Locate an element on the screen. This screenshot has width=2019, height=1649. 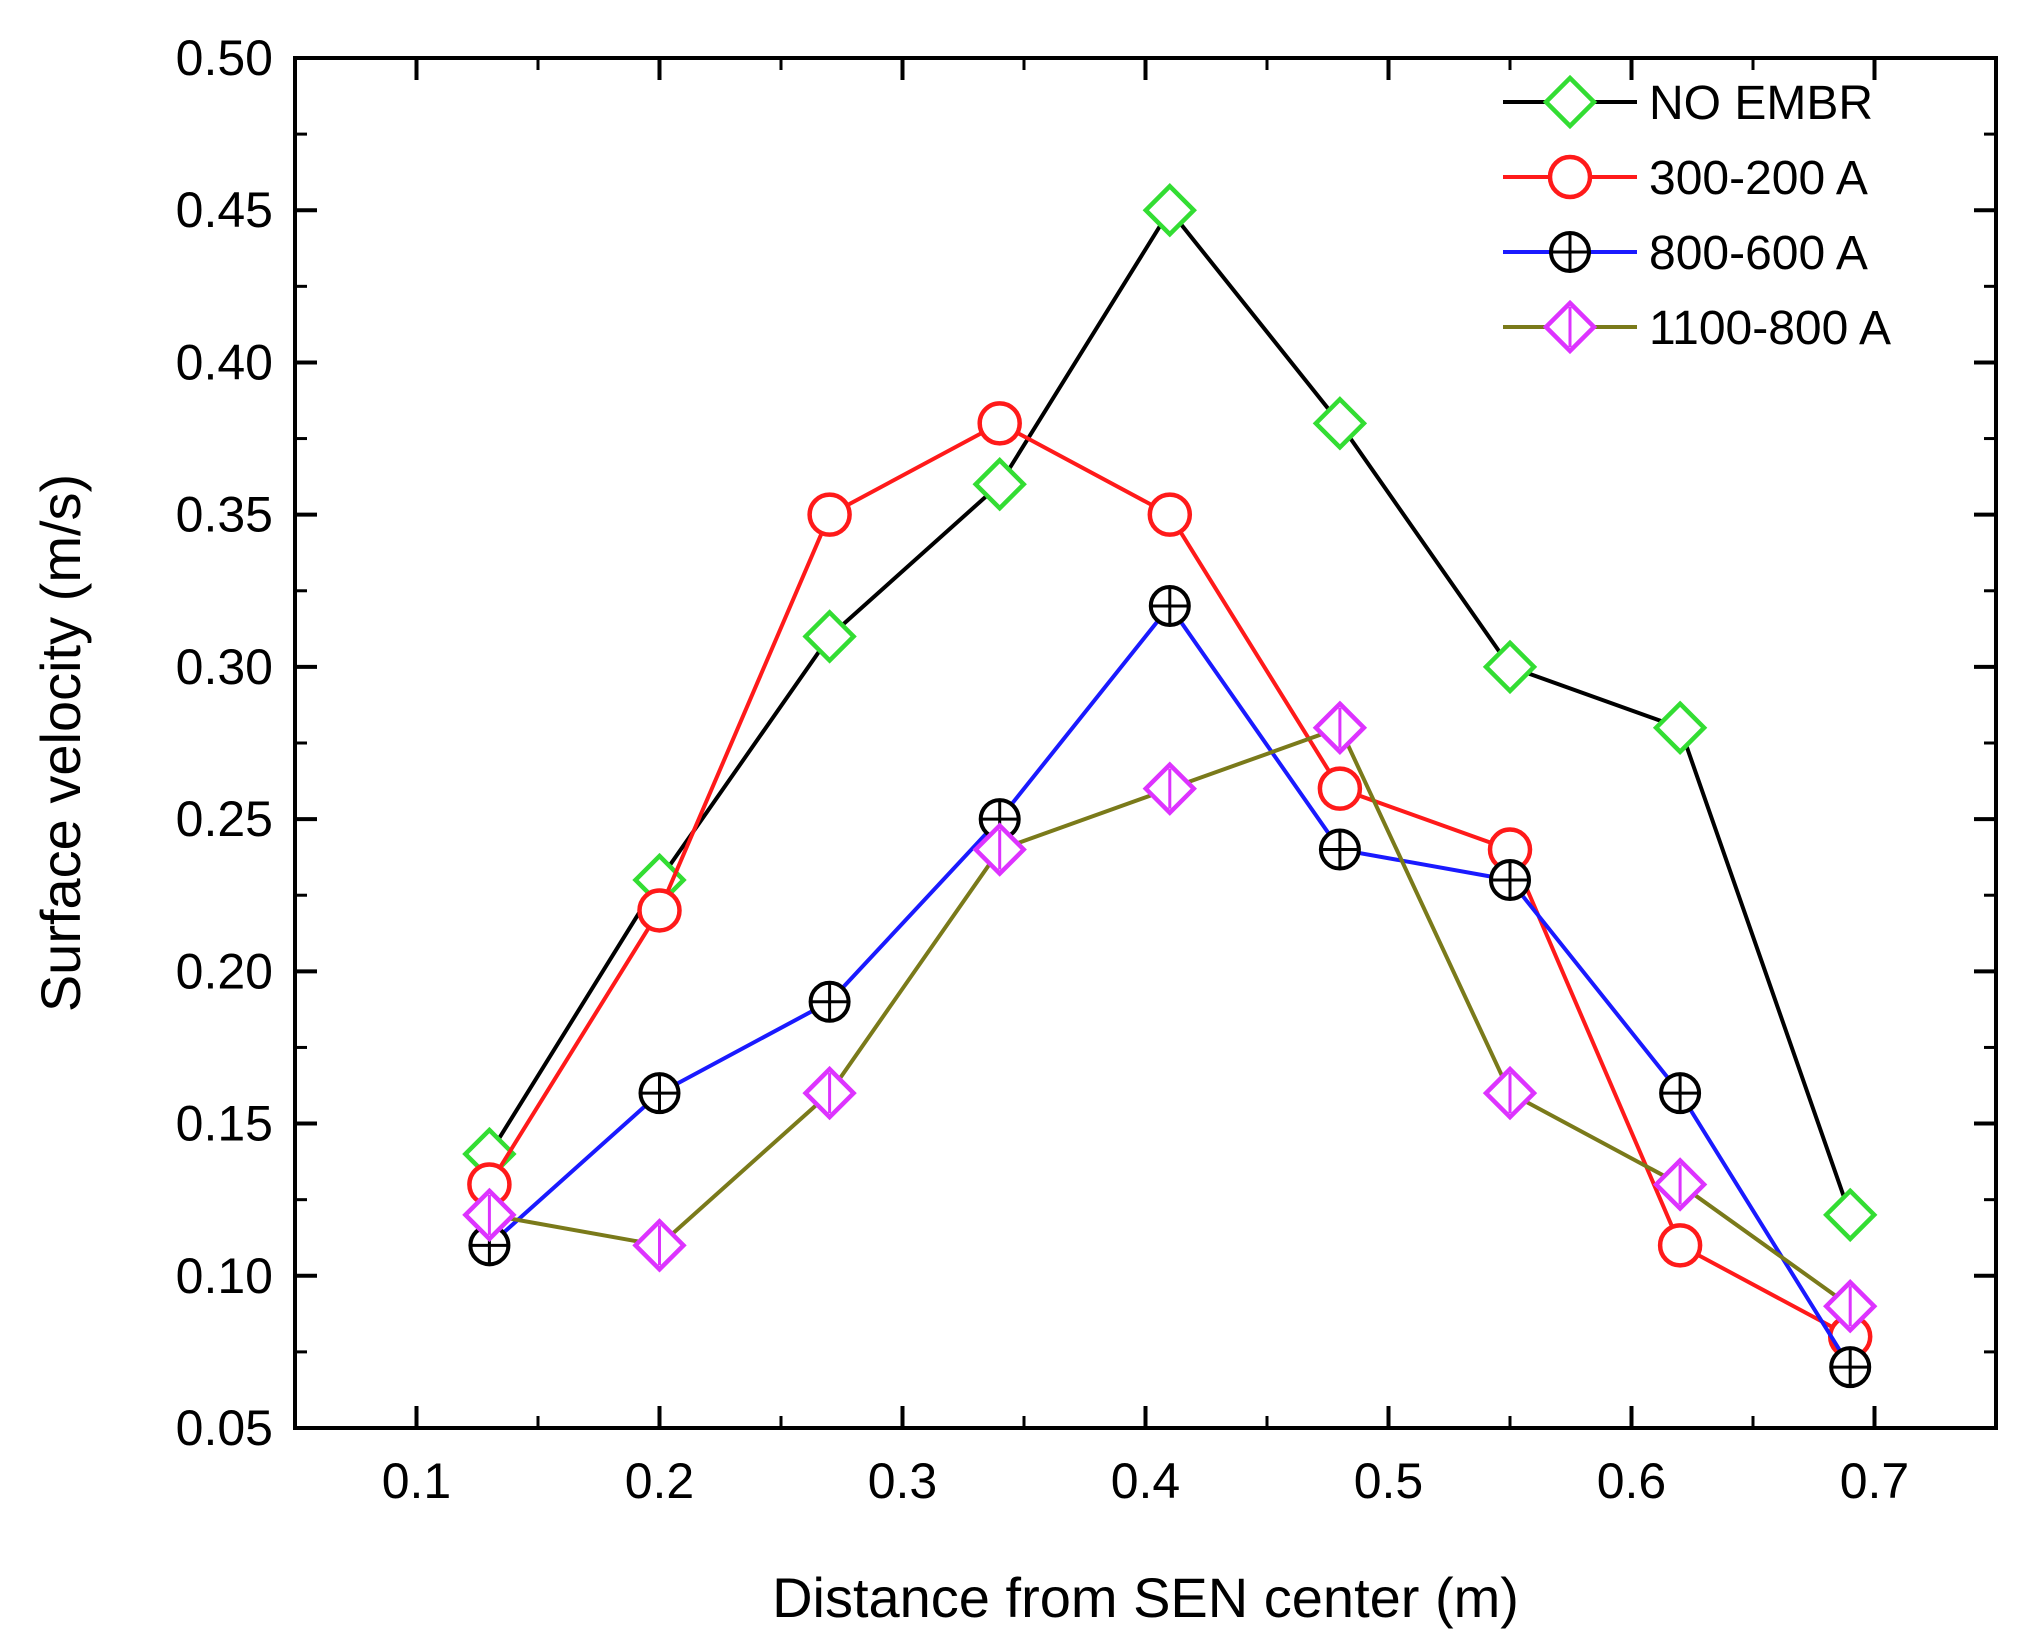
x-tick-label: 0.6 is located at coordinates (1632, 1481).